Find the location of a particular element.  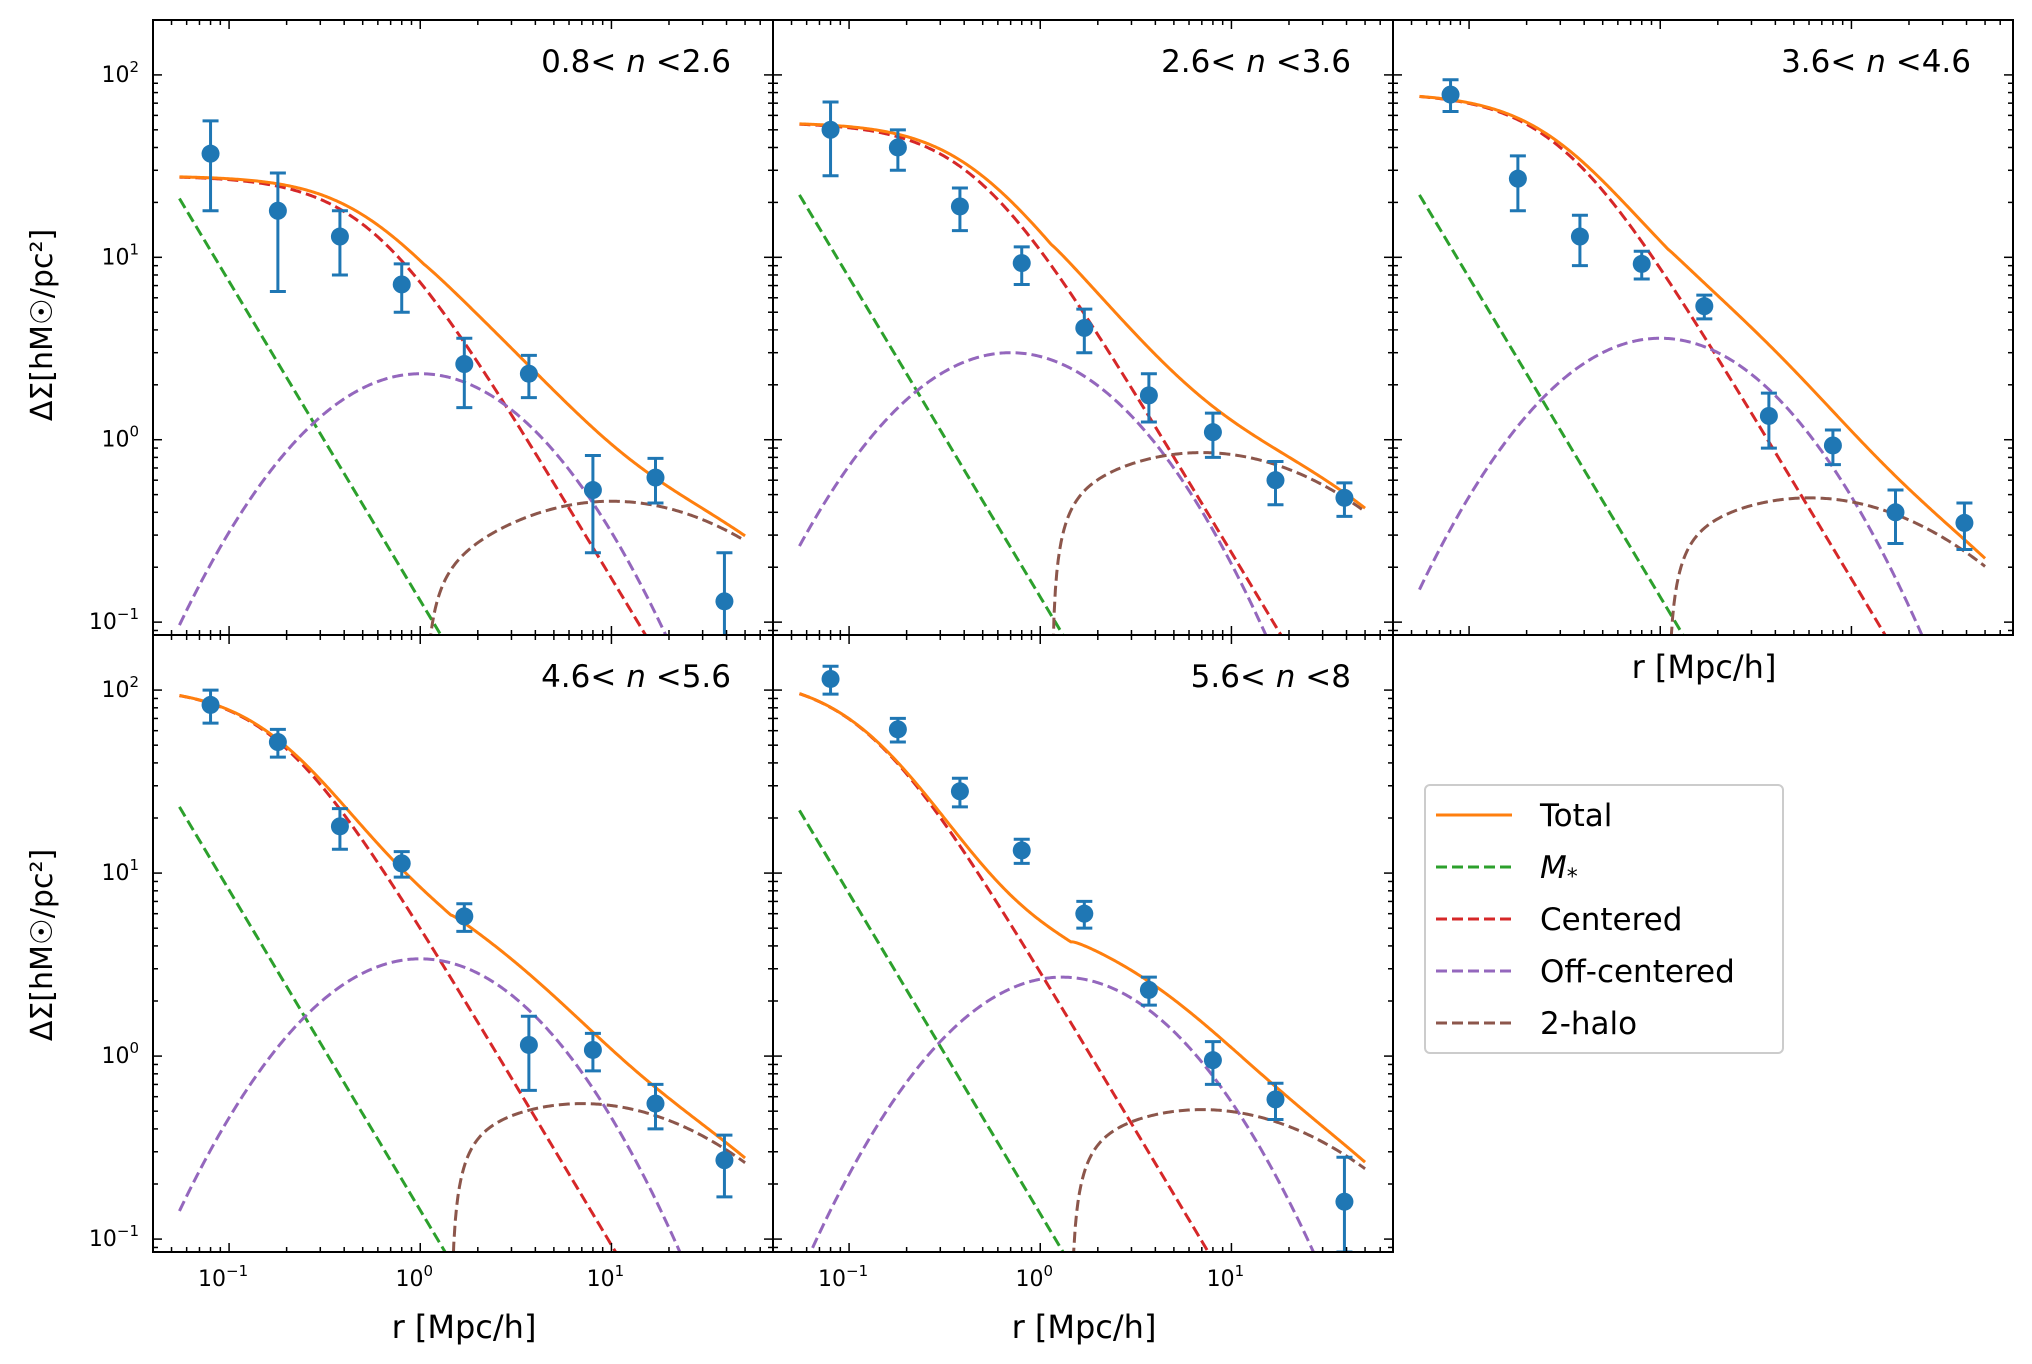

legend-item-off-centered: Off-centered is located at coordinates (1585, 972).